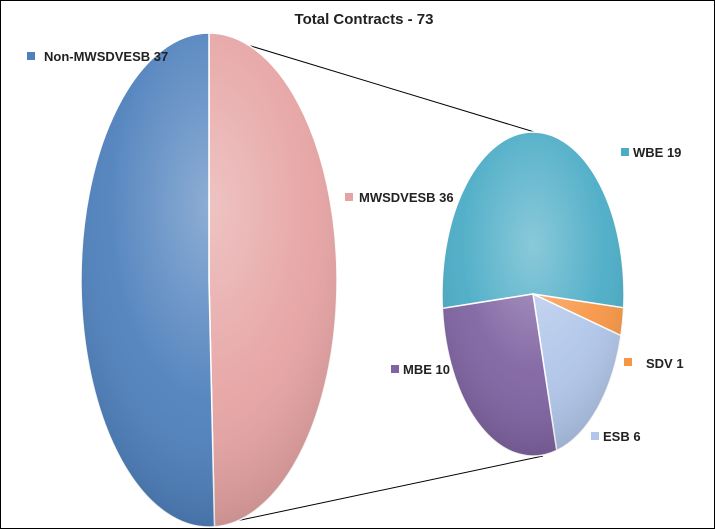 This screenshot has width=715, height=529. I want to click on legend-label-sdv: SDV 1, so click(665, 363).